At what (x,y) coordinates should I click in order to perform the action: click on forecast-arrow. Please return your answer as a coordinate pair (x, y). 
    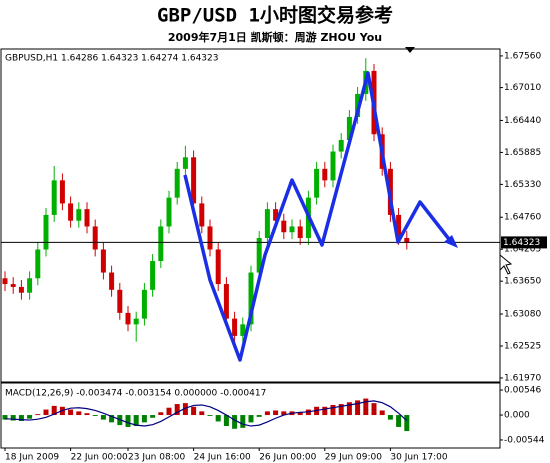
    Looking at the image, I should click on (451, 241).